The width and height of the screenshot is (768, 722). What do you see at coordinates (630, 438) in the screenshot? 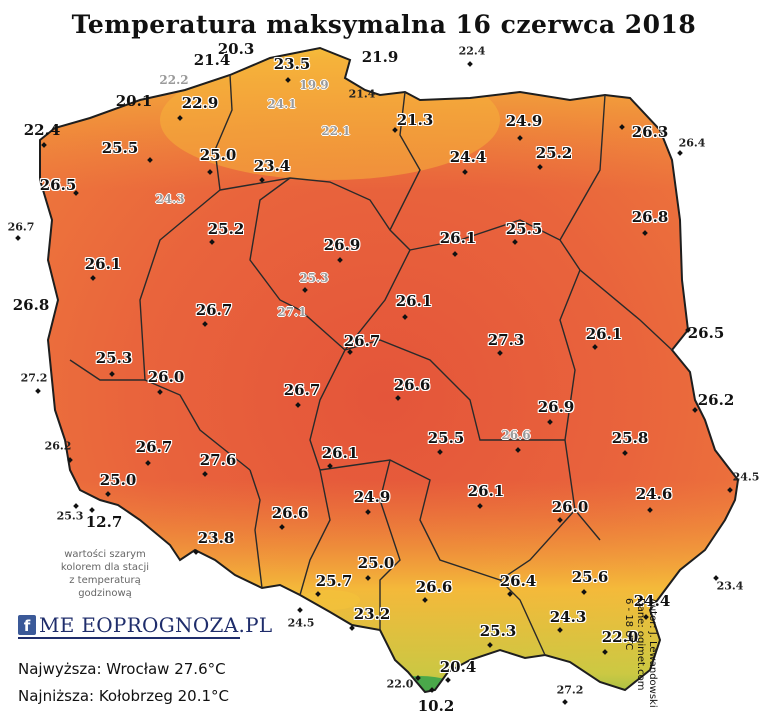
I see `station-temperature-label: 25.8` at bounding box center [630, 438].